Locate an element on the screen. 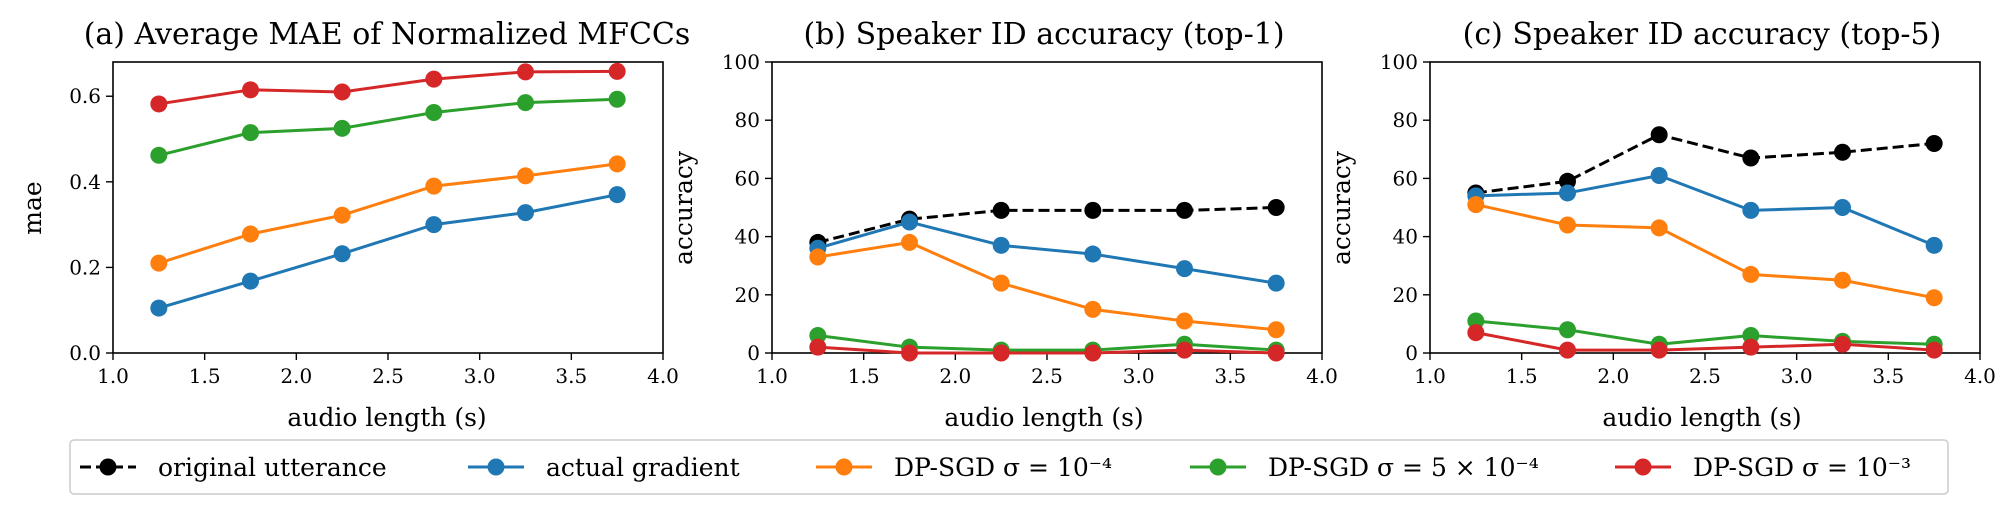 This screenshot has height=508, width=2010. subplot-b-ylabel: accuracy is located at coordinates (683, 207).